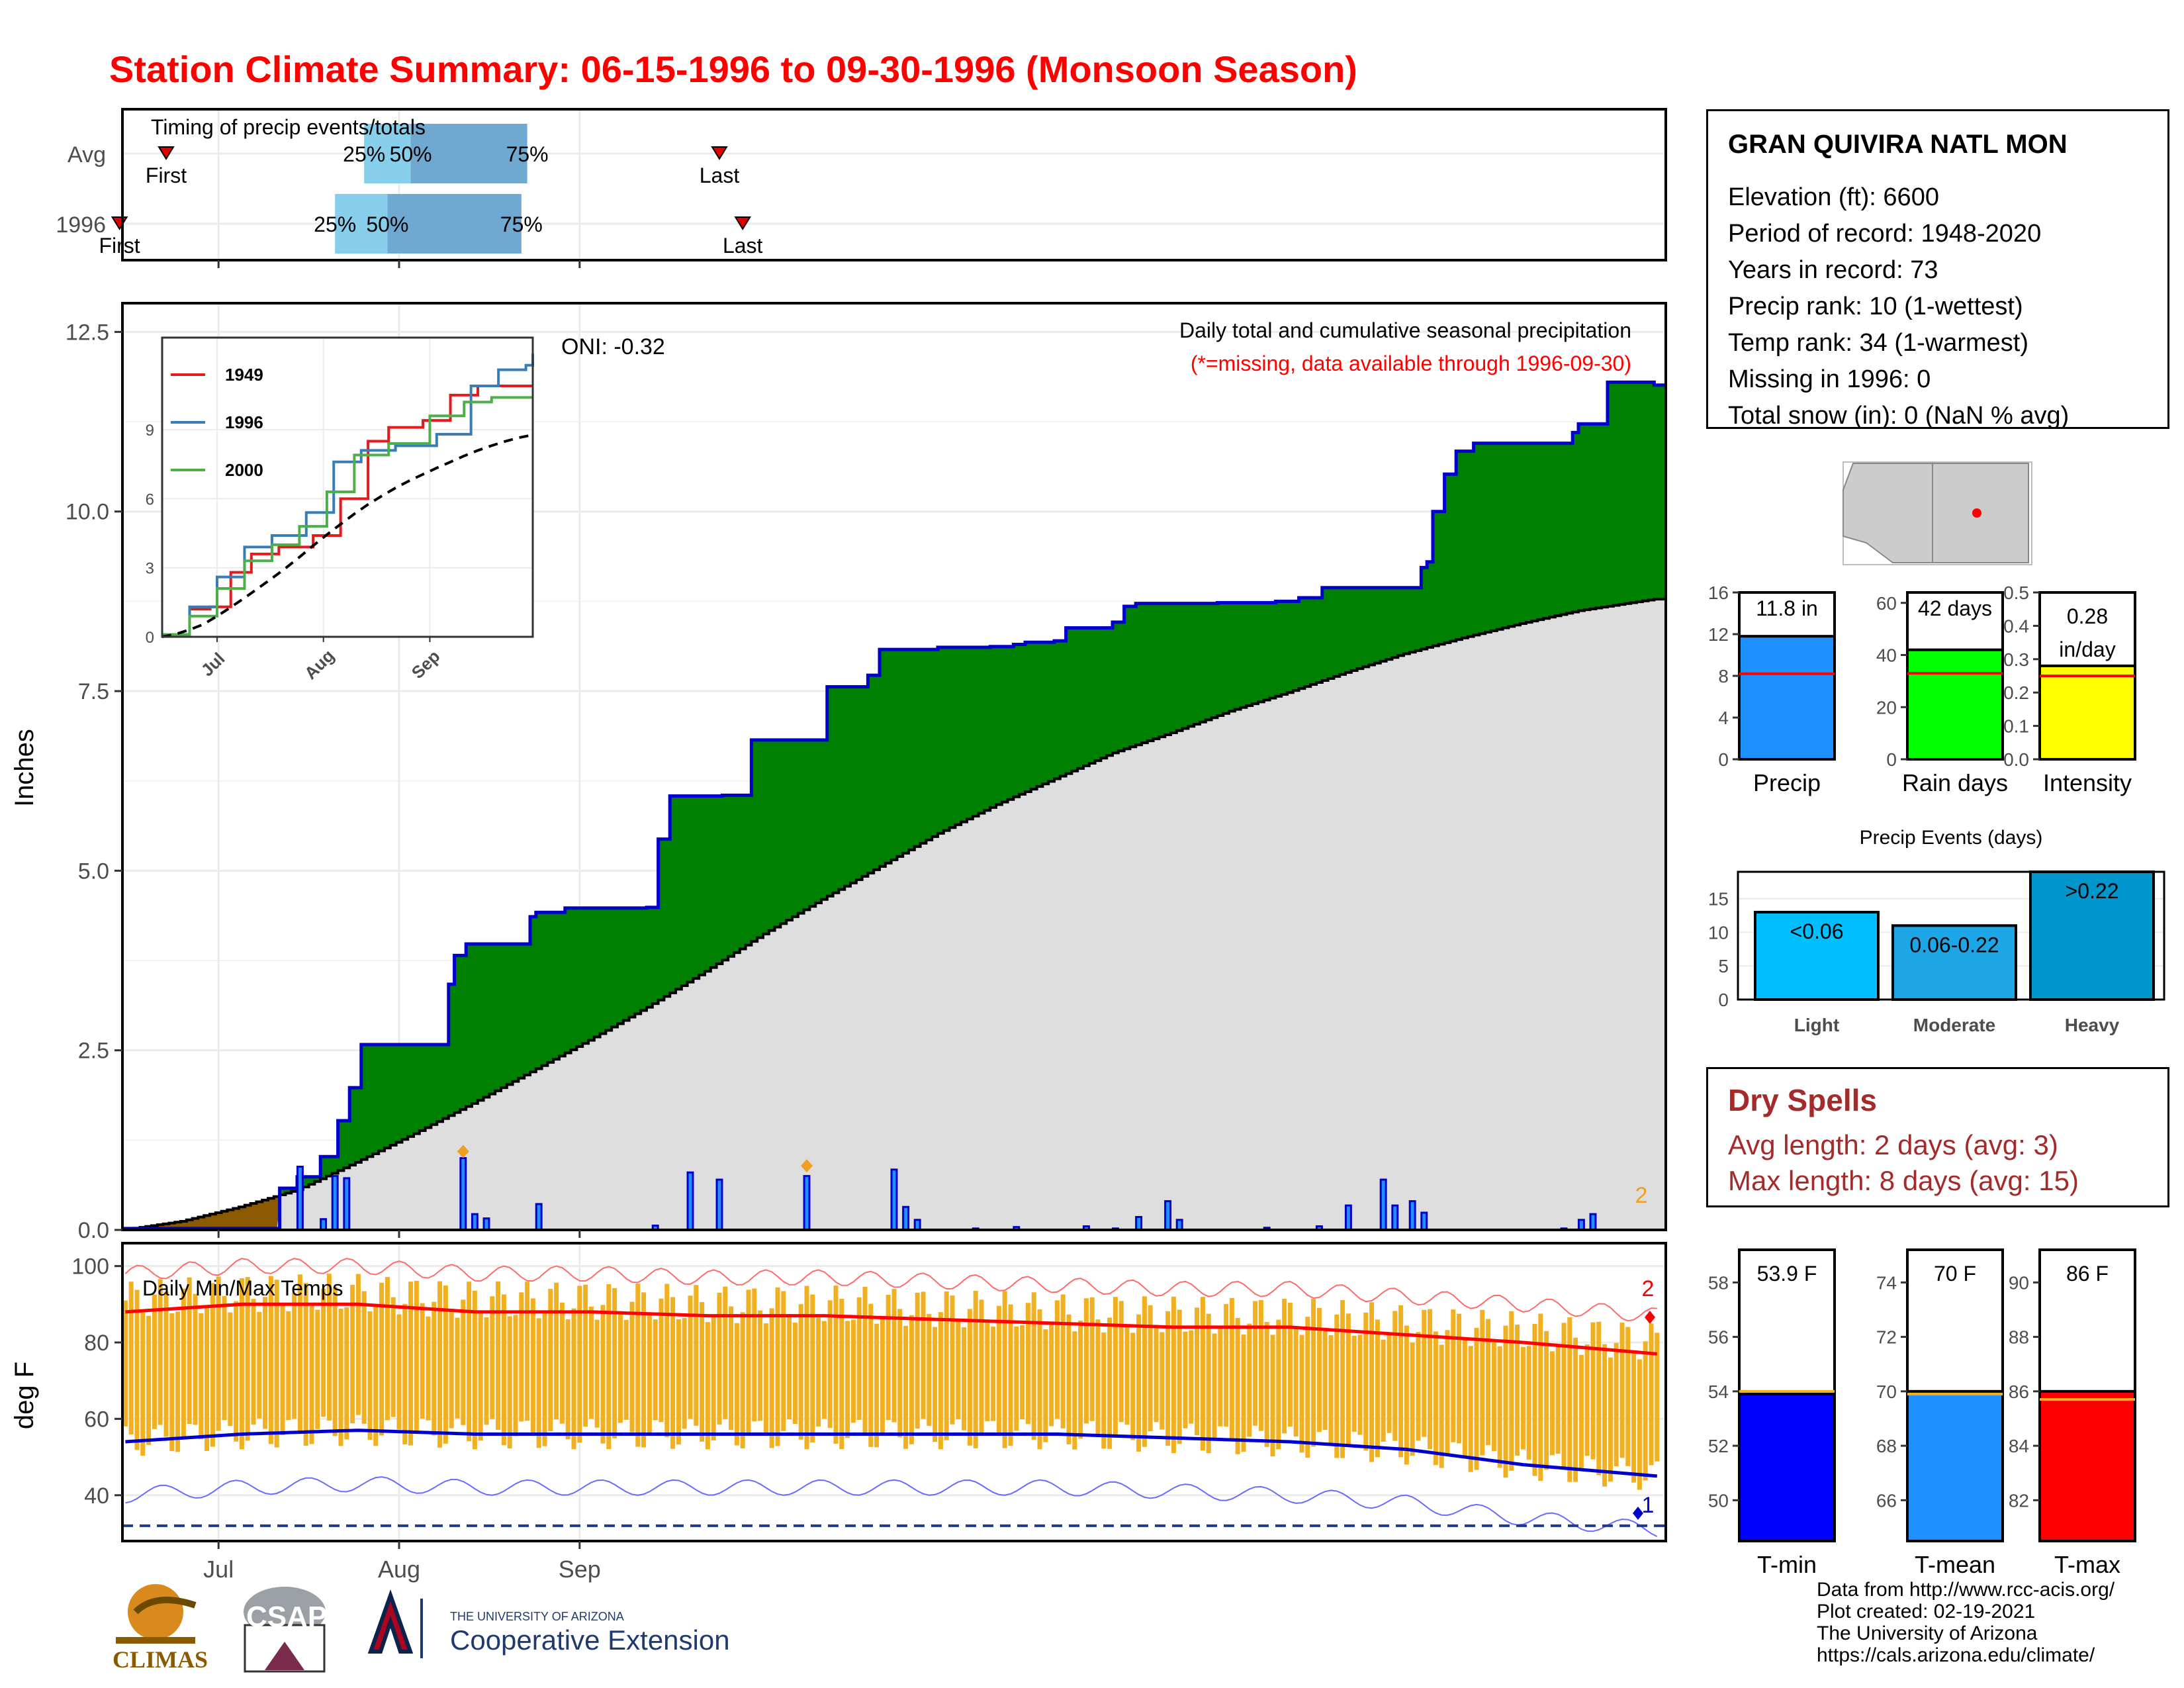 Image resolution: width=2184 pixels, height=1688 pixels. What do you see at coordinates (1878, 343) in the screenshot?
I see `station-temp-rank: Temp rank: 34 (1-warmest)` at bounding box center [1878, 343].